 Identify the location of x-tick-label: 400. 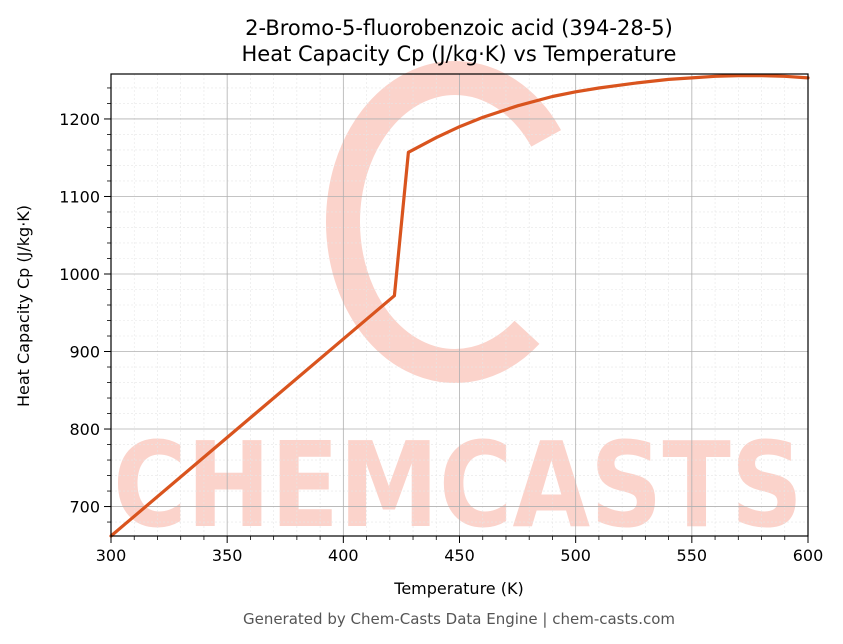
(343, 555).